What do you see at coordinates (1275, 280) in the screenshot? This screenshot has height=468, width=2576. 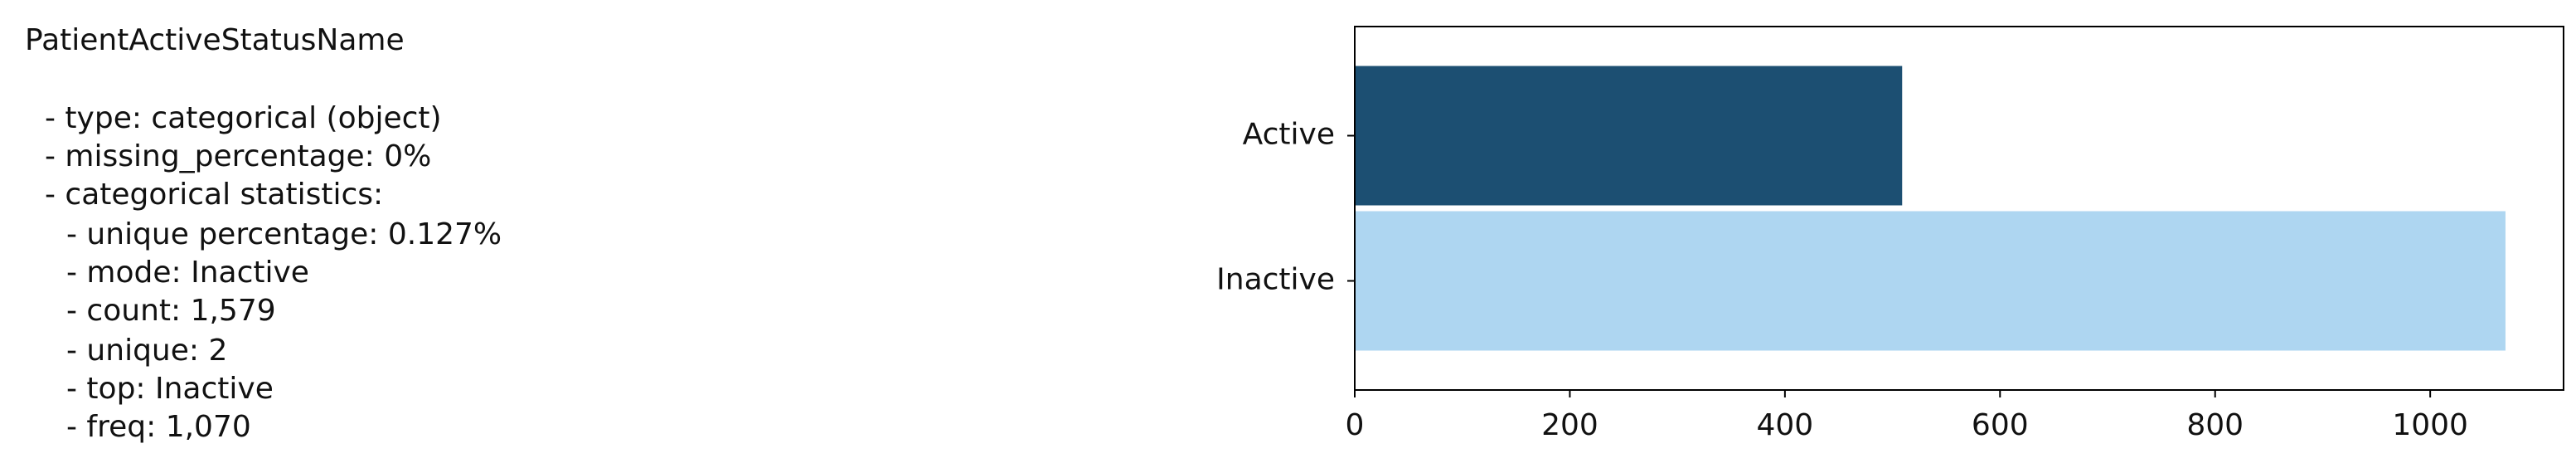 I see `y-tick-label: Inactive` at bounding box center [1275, 280].